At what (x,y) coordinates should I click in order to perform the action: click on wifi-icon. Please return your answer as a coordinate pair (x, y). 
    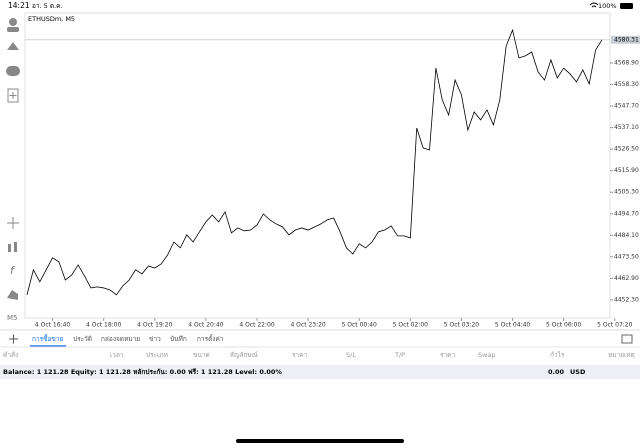
    Looking at the image, I should click on (594, 5).